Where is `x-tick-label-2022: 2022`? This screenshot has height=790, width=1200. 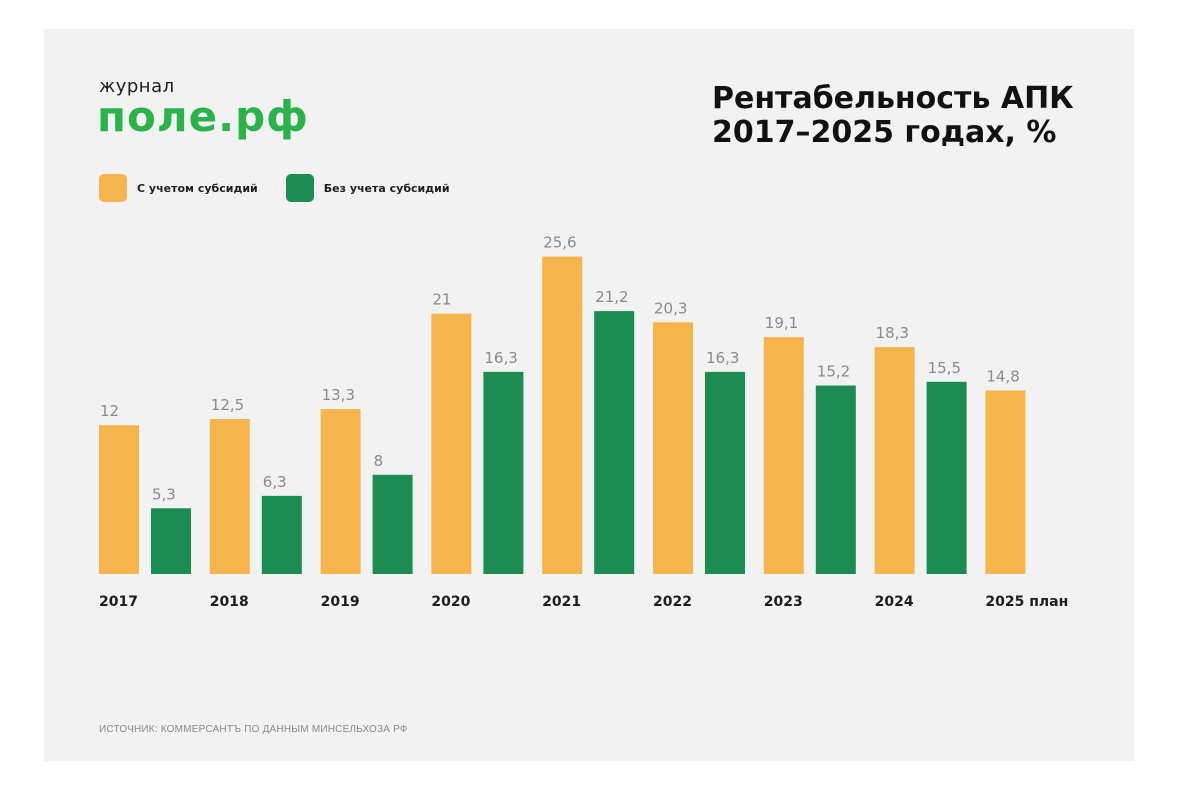 x-tick-label-2022: 2022 is located at coordinates (672, 602).